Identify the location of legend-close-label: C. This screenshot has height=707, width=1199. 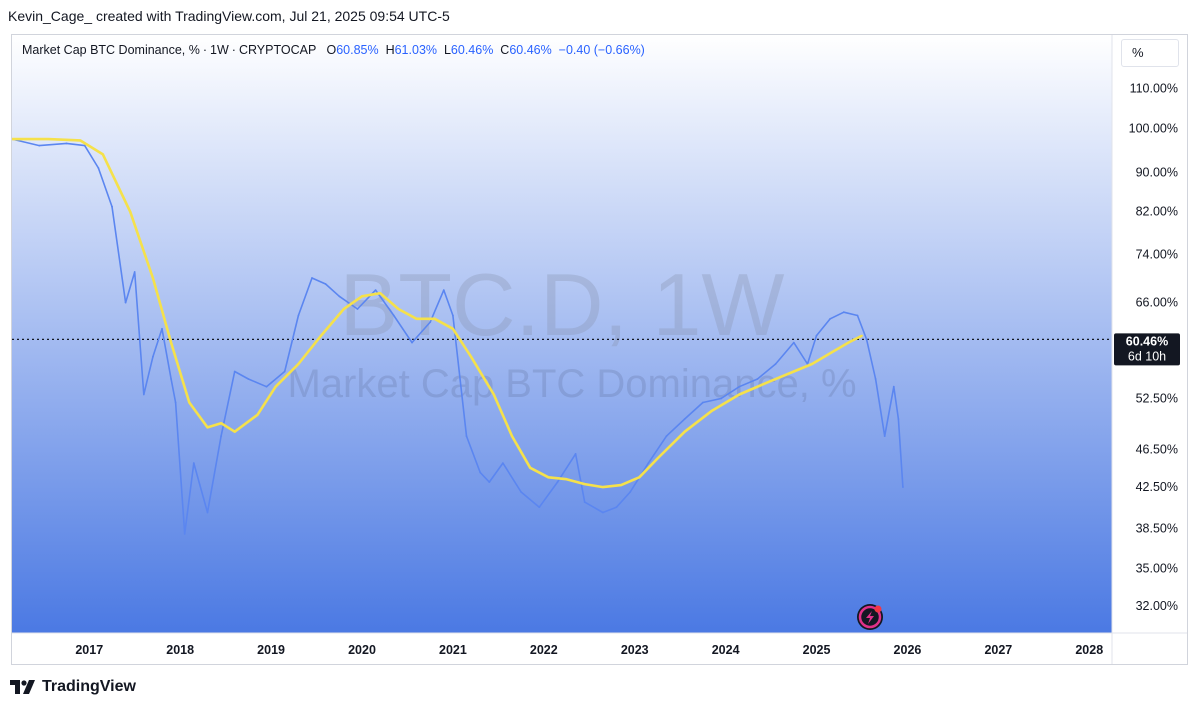
(505, 50).